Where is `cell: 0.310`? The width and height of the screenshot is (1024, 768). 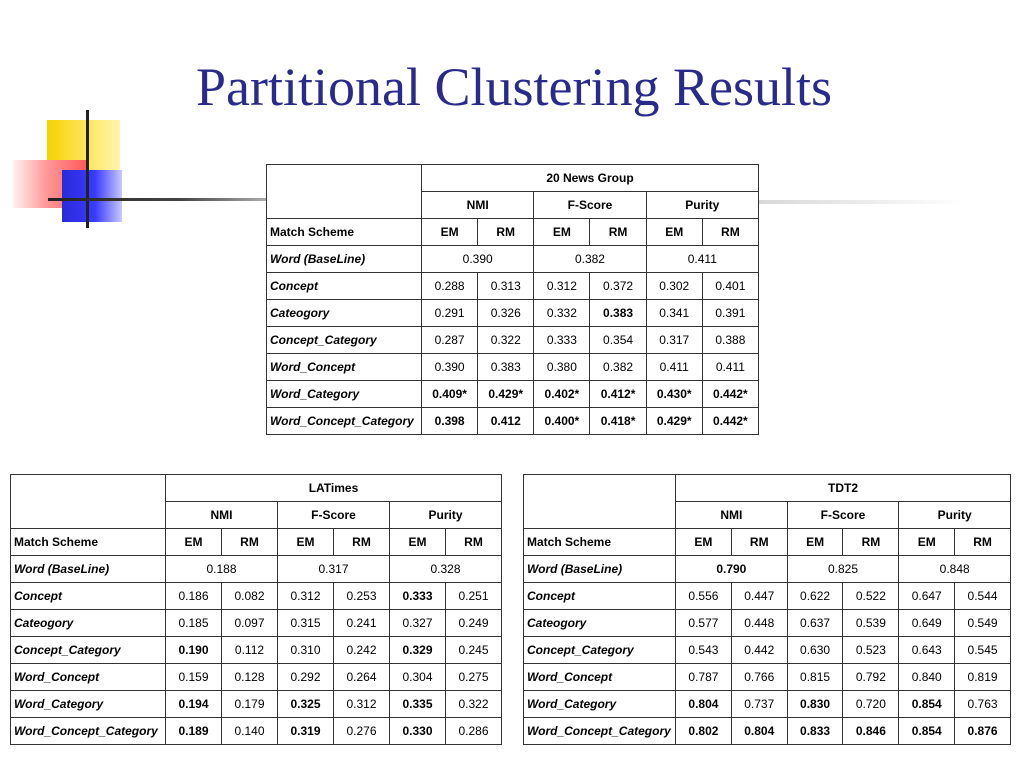 cell: 0.310 is located at coordinates (305, 650).